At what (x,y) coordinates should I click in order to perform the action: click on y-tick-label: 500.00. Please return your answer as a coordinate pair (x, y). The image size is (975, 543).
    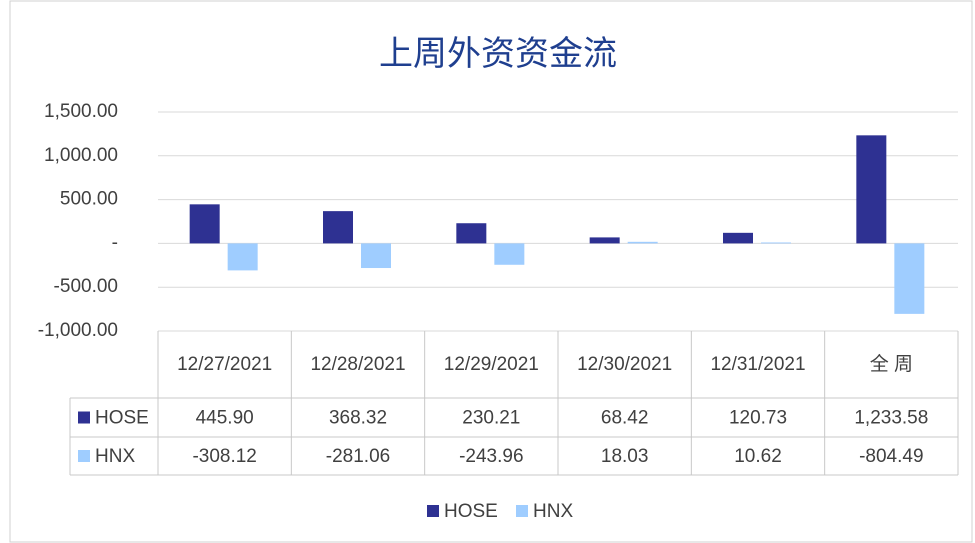
    Looking at the image, I should click on (89, 199).